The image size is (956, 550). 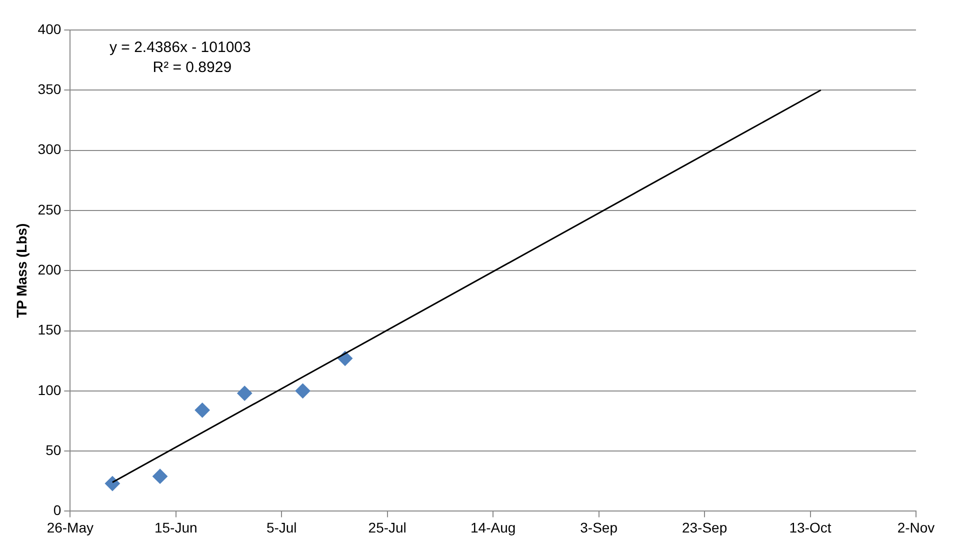 What do you see at coordinates (50, 28) in the screenshot?
I see `y-tick-label: 400` at bounding box center [50, 28].